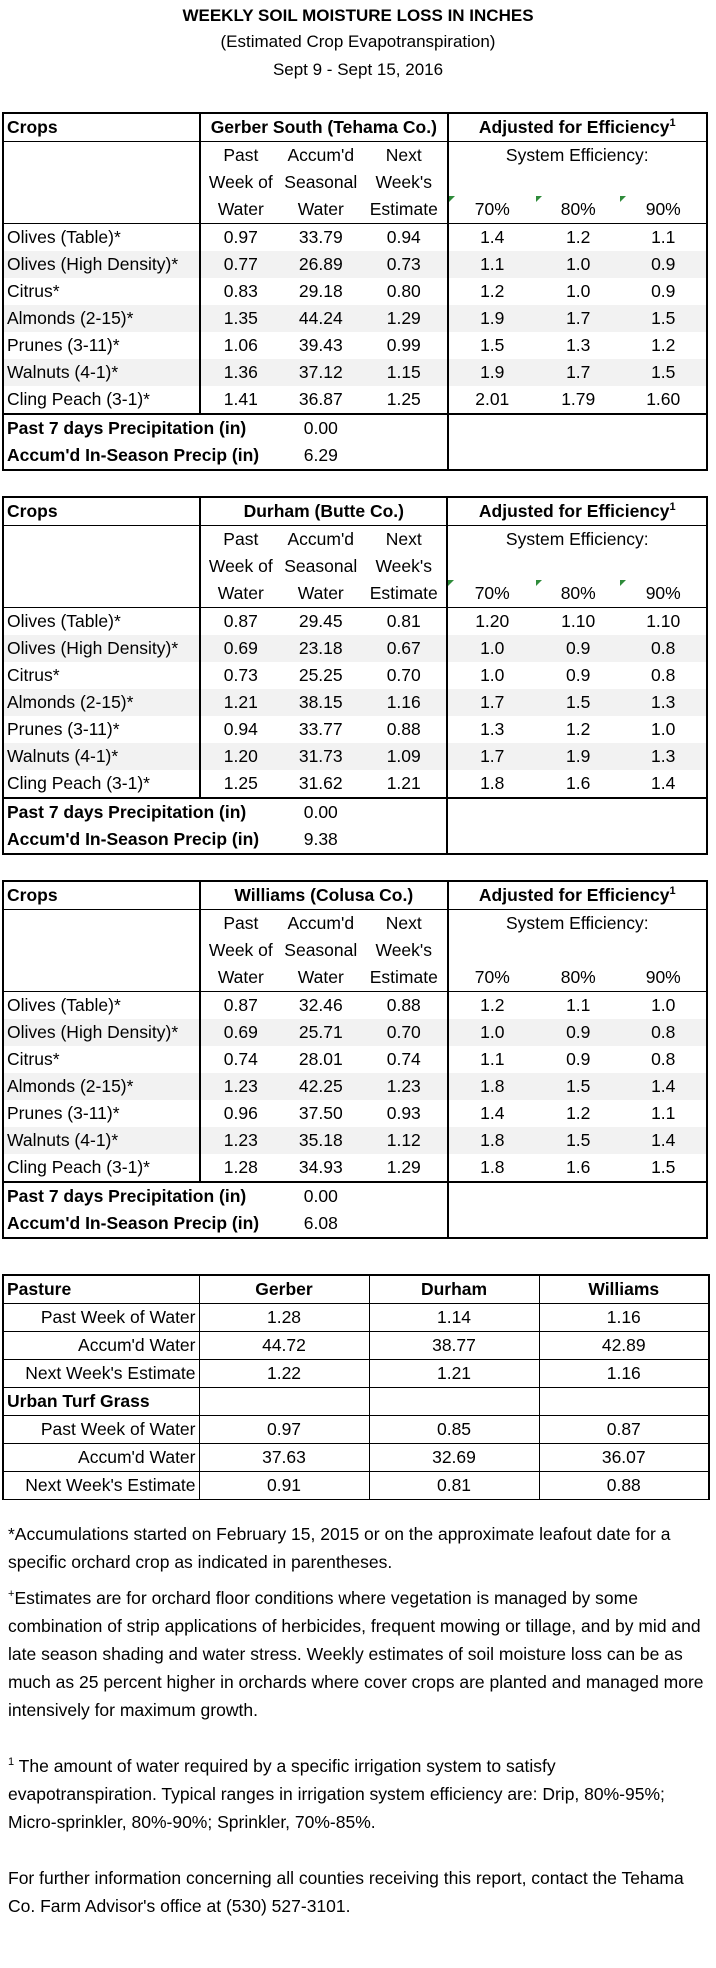 The height and width of the screenshot is (1968, 716). Describe the element at coordinates (404, 702) in the screenshot. I see `crop-value: 1.16` at that location.